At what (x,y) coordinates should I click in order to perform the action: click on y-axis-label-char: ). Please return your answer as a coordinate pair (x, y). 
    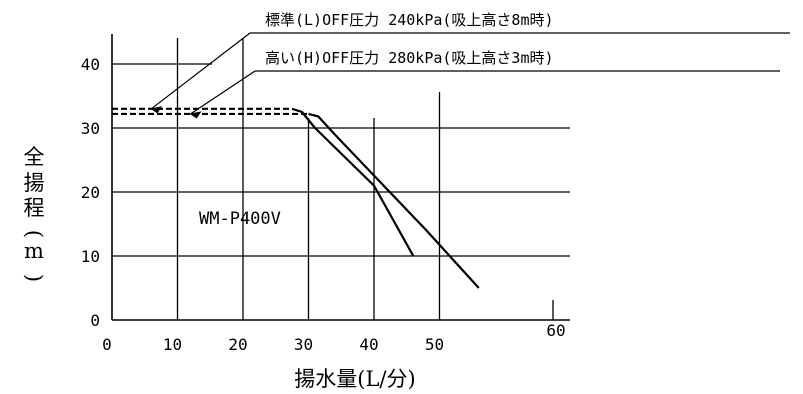
    Looking at the image, I should click on (34, 278).